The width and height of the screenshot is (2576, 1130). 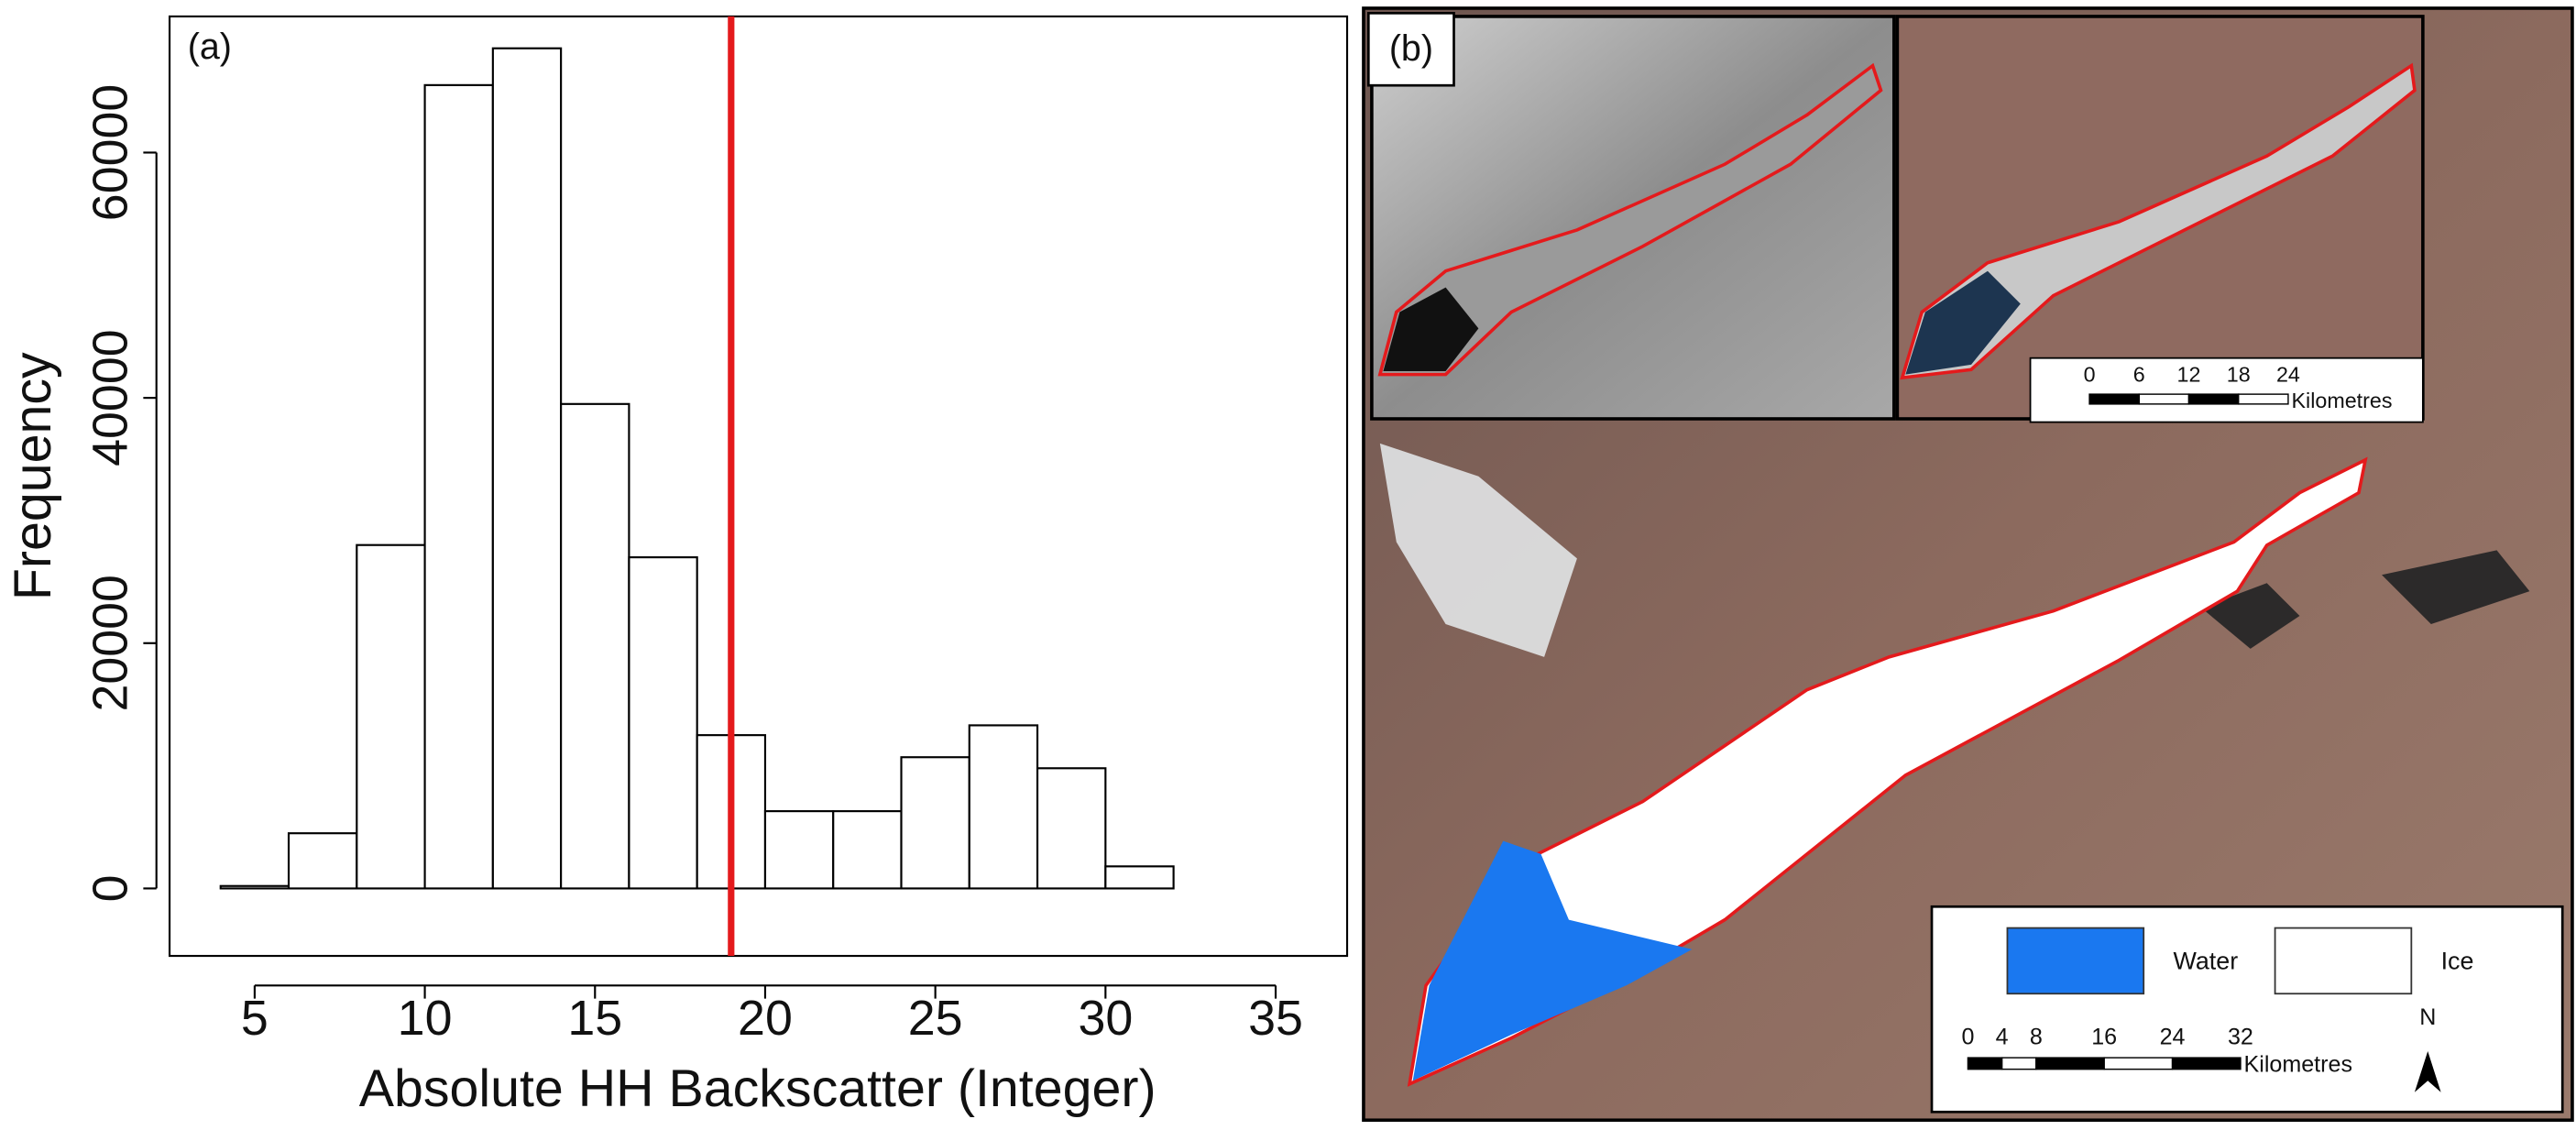 I want to click on y-tick-label: 40000, so click(x=109, y=398).